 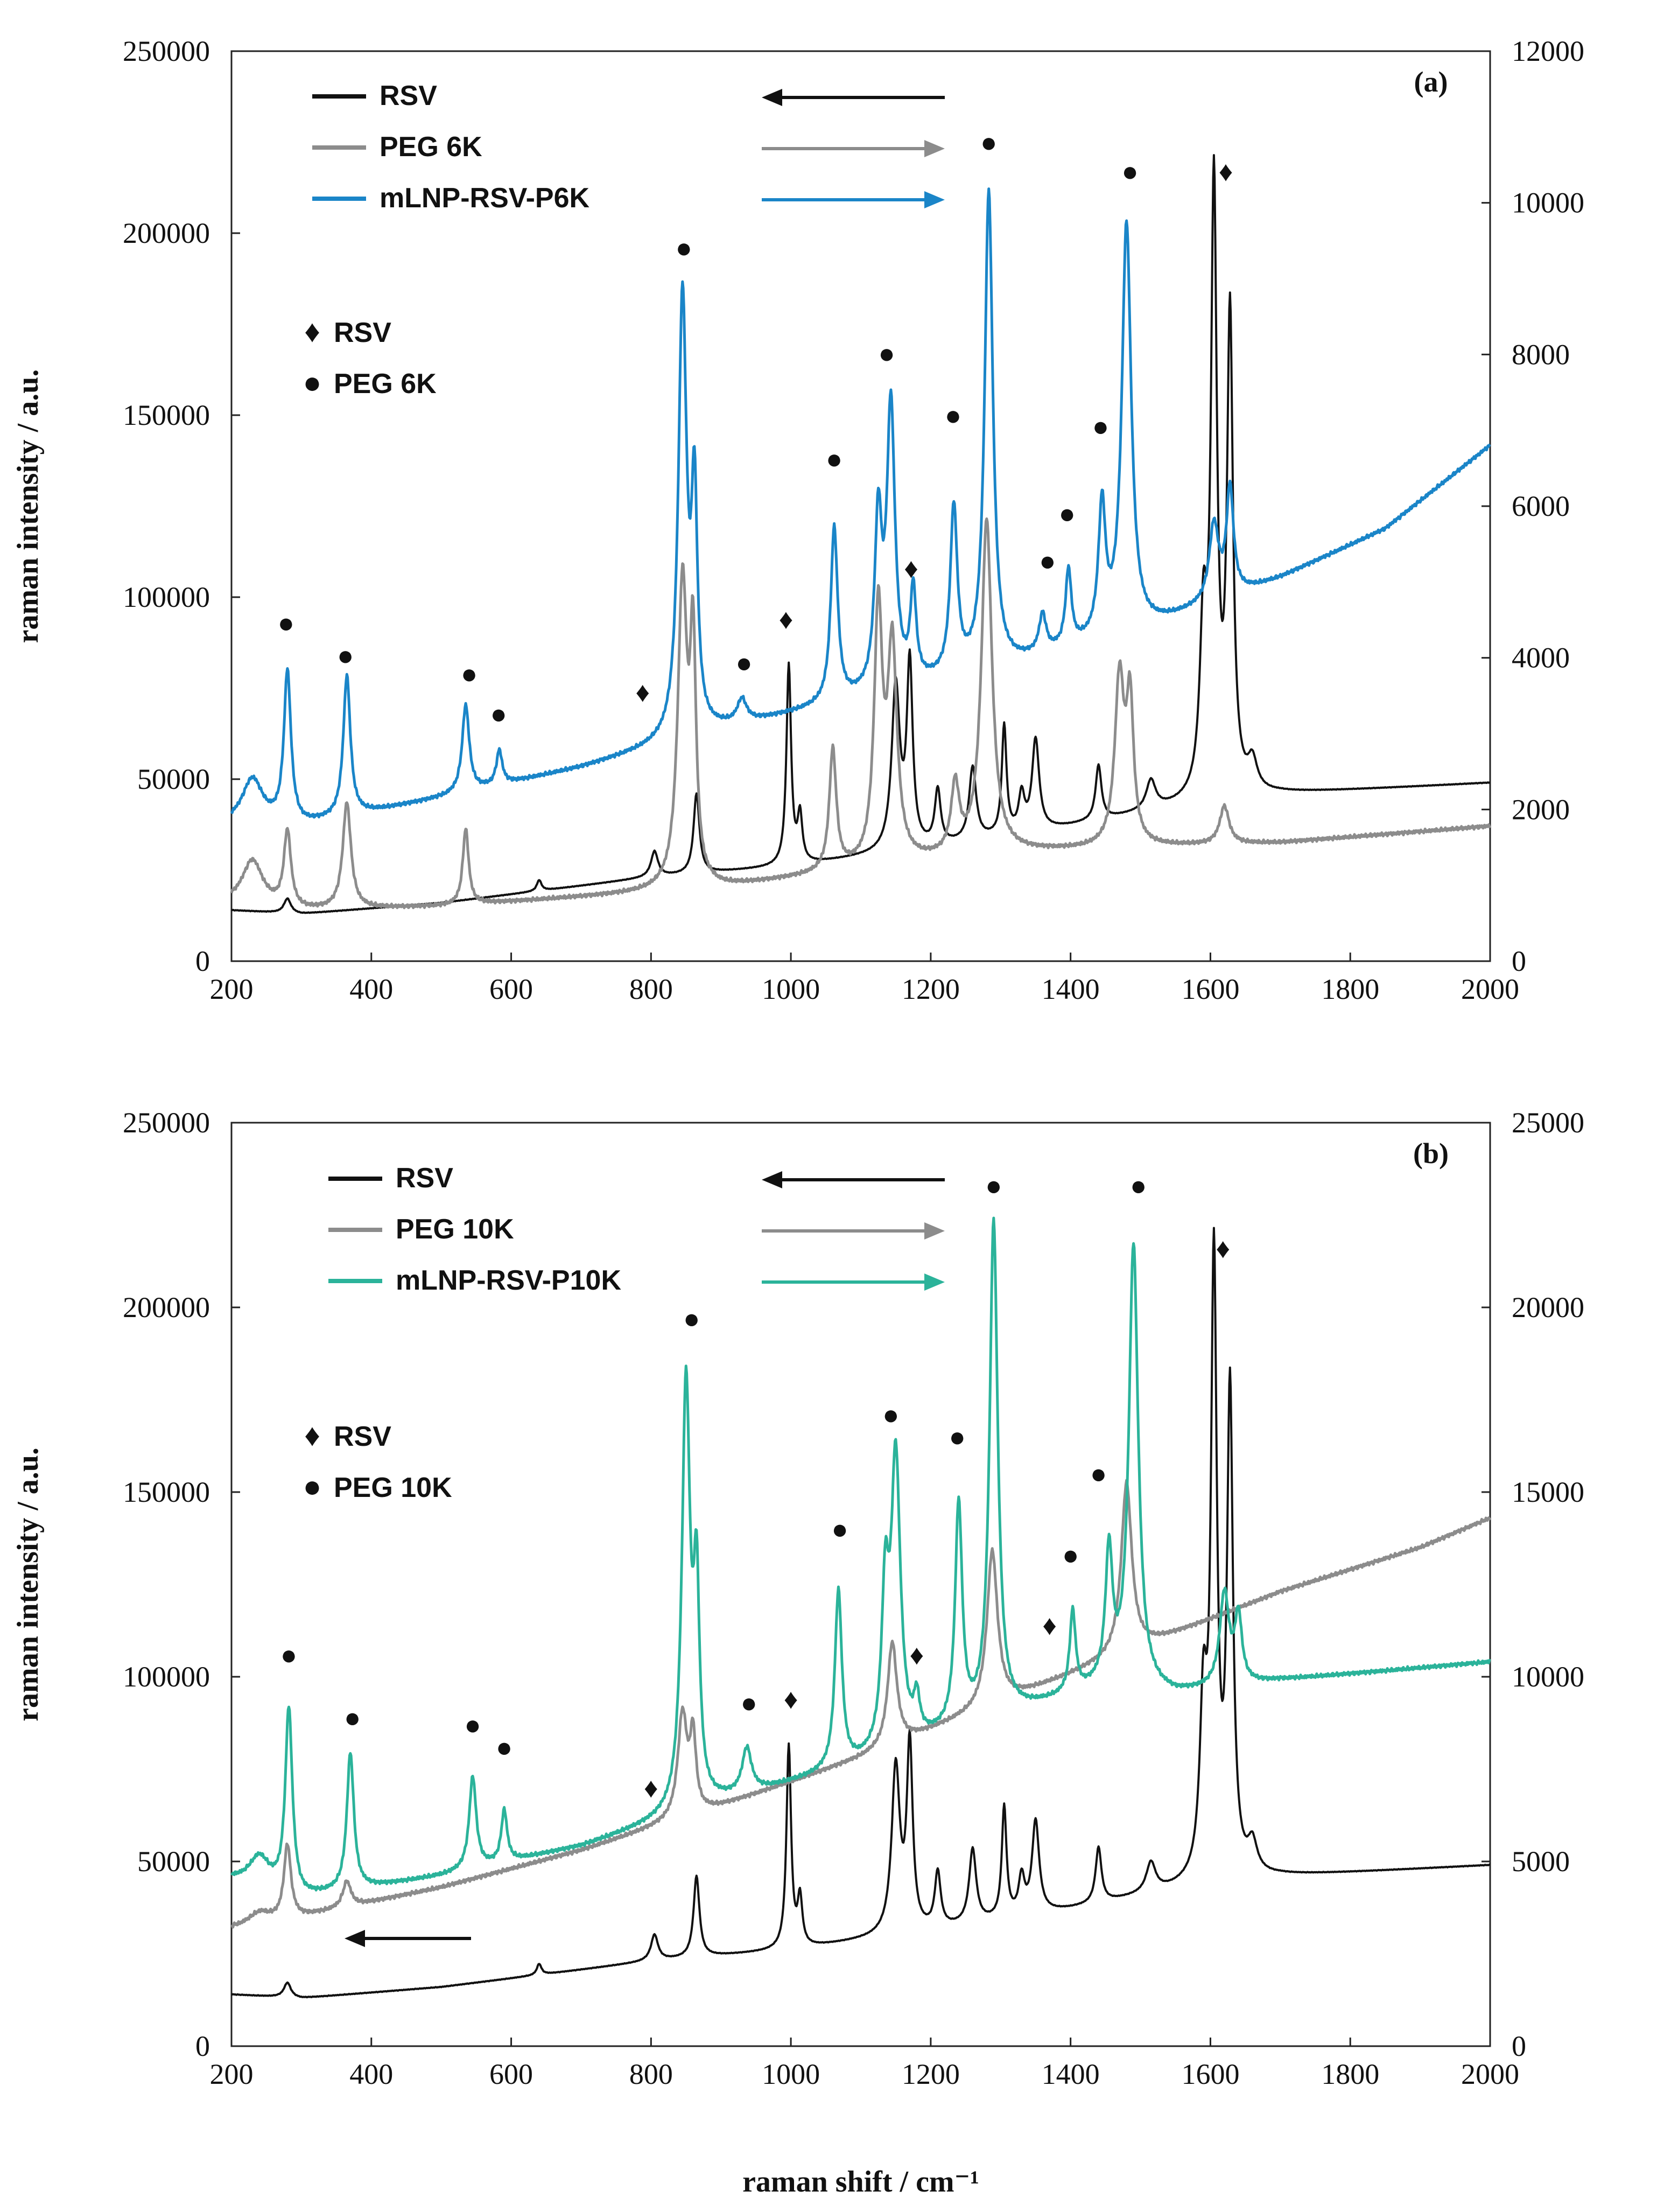 What do you see at coordinates (28, 1584) in the screenshot?
I see `y-axis-title: raman intensity / a.u.` at bounding box center [28, 1584].